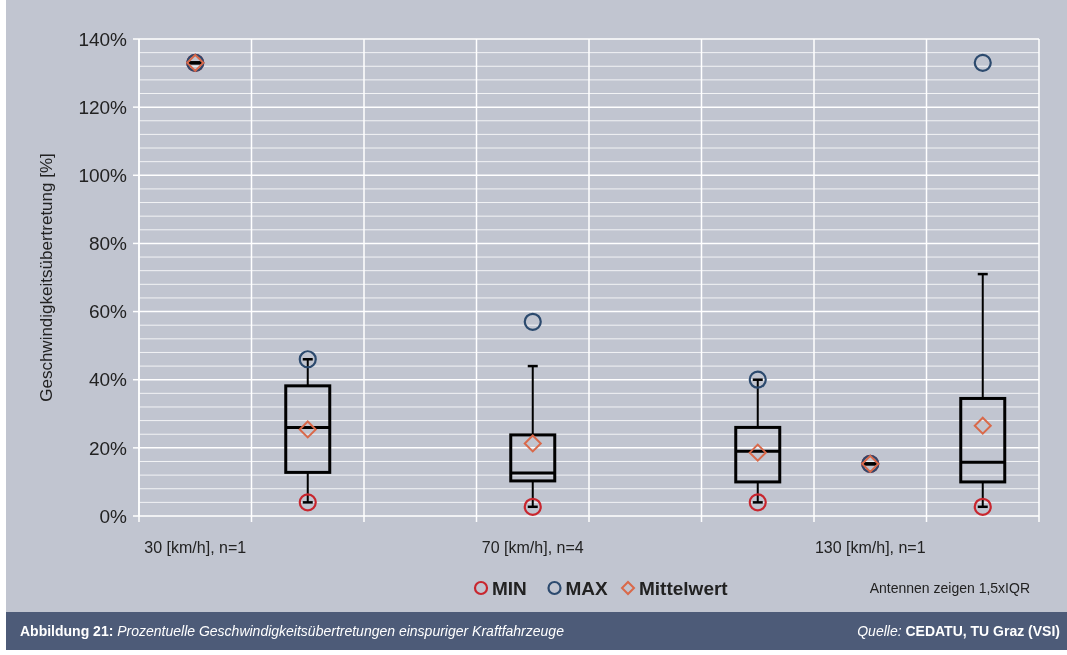 The height and width of the screenshot is (655, 1067). What do you see at coordinates (509, 588) in the screenshot?
I see `legend-label: MIN` at bounding box center [509, 588].